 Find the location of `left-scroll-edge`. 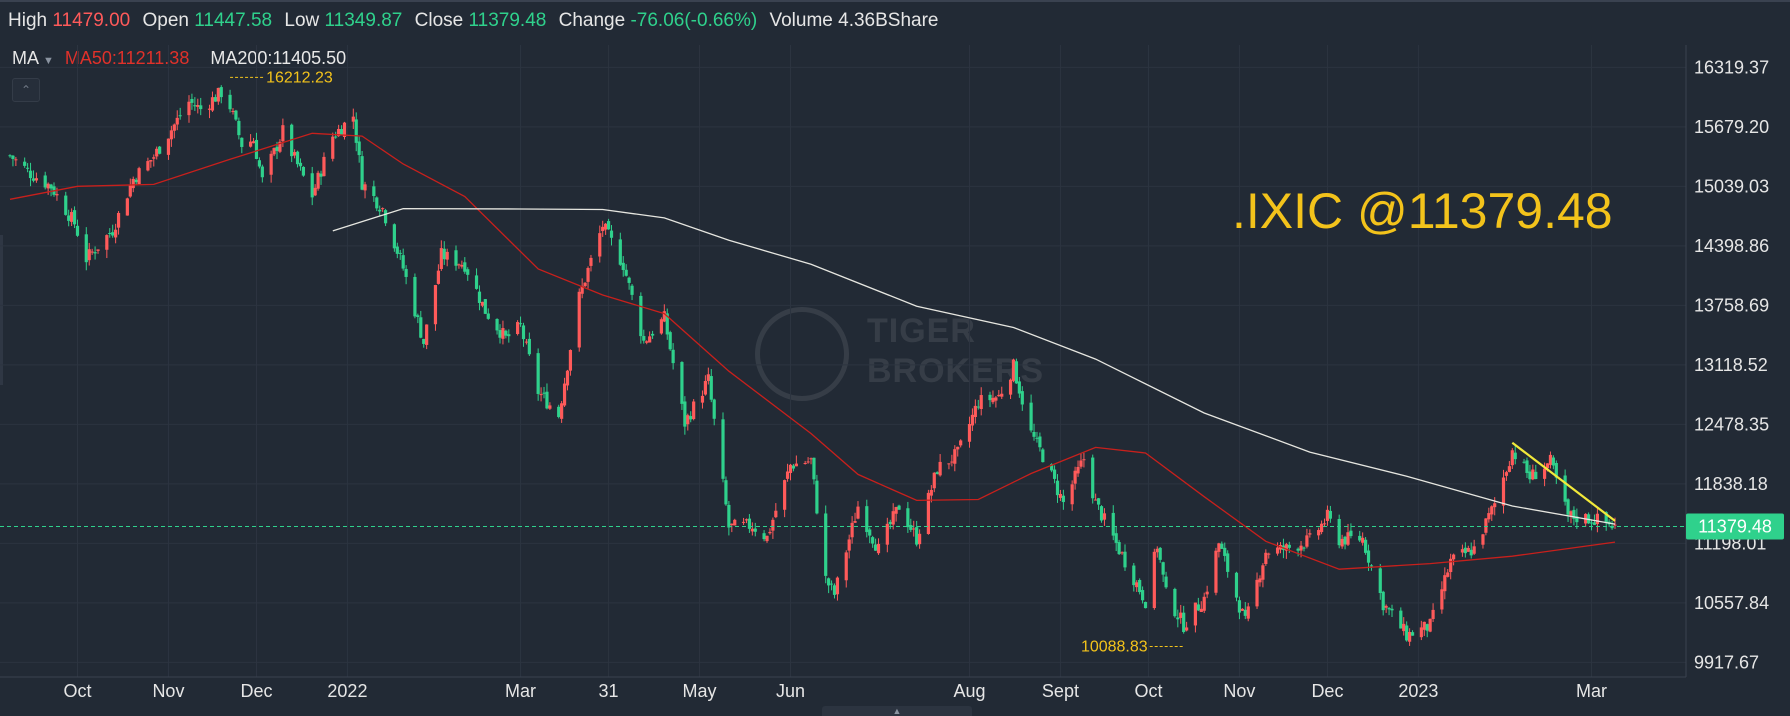

left-scroll-edge is located at coordinates (1, 310).